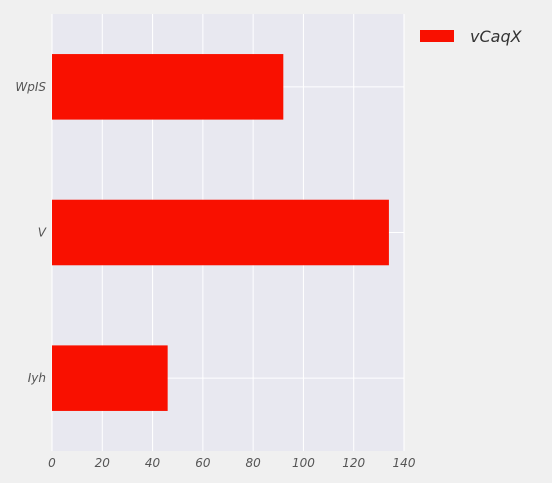  I want to click on x-axis-ticks: 0 20 40 60 80 100 120 140, so click(232, 463).